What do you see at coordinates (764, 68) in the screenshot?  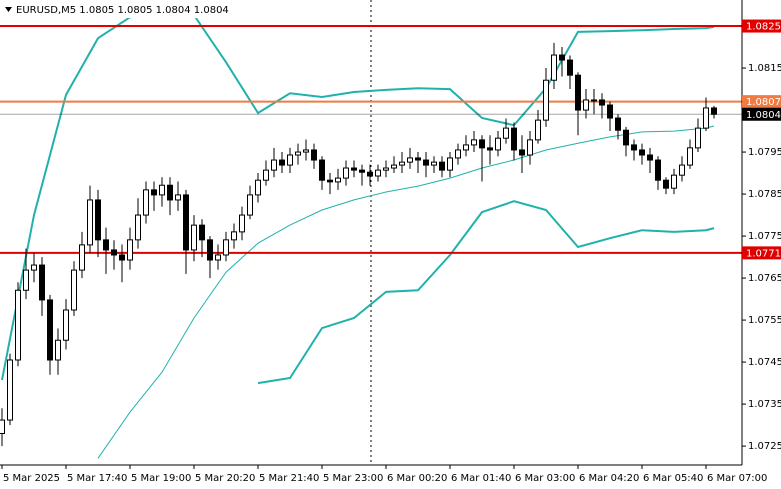 I see `y-tick-label: 1.0815` at bounding box center [764, 68].